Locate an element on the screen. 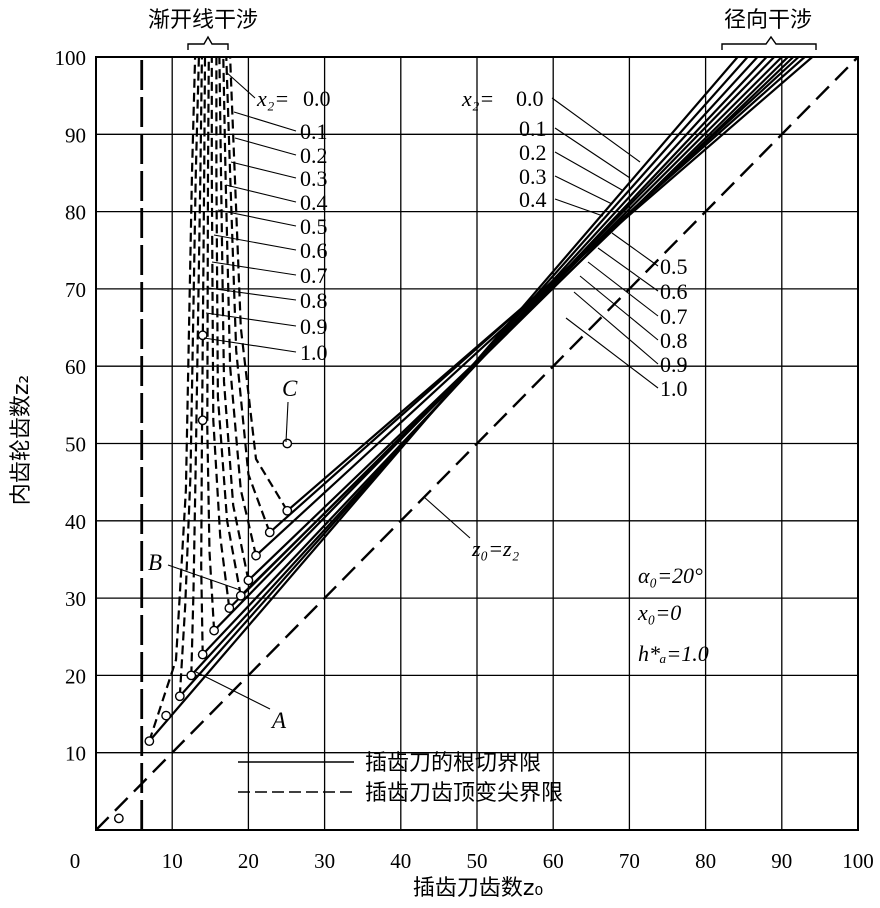  y-axis-label: 内齿轮齿数z₂ is located at coordinates (21, 440).